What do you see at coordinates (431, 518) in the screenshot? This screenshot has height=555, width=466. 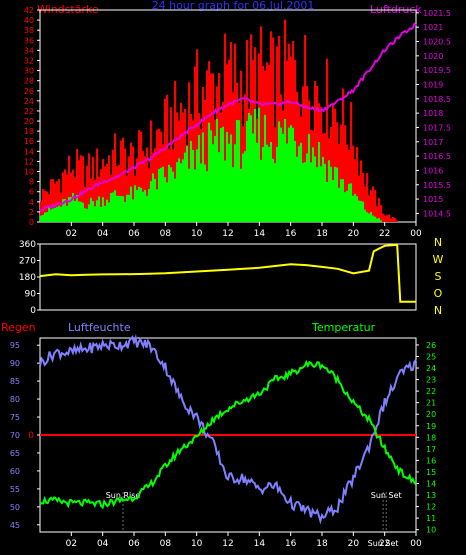 I see `temperature-y-tick-label: 11` at bounding box center [431, 518].